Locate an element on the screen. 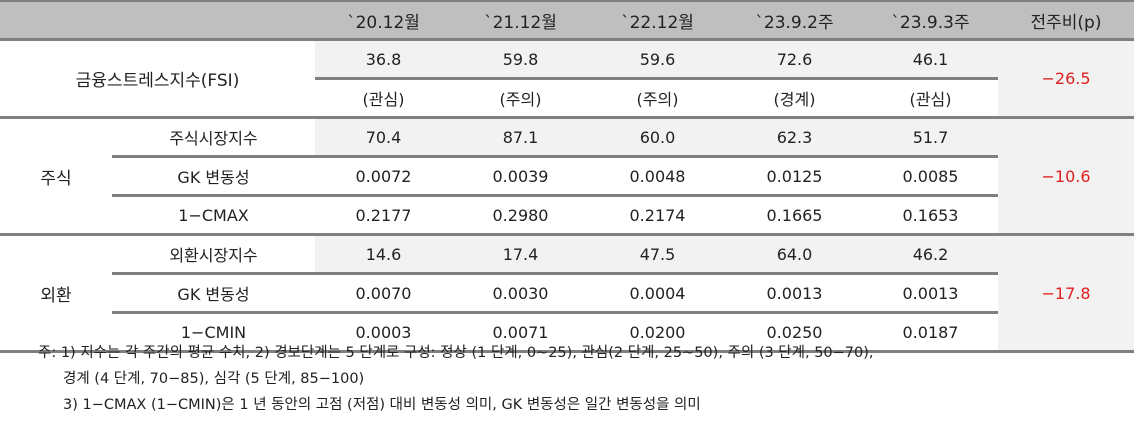 This screenshot has height=430, width=1134. row-label: 주식시장지수 is located at coordinates (213, 137).